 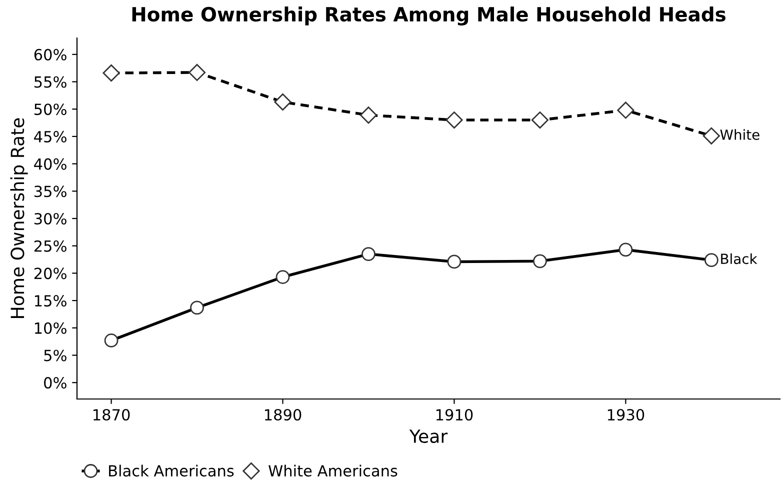 What do you see at coordinates (50, 328) in the screenshot?
I see `y-tick-label: 10%` at bounding box center [50, 328].